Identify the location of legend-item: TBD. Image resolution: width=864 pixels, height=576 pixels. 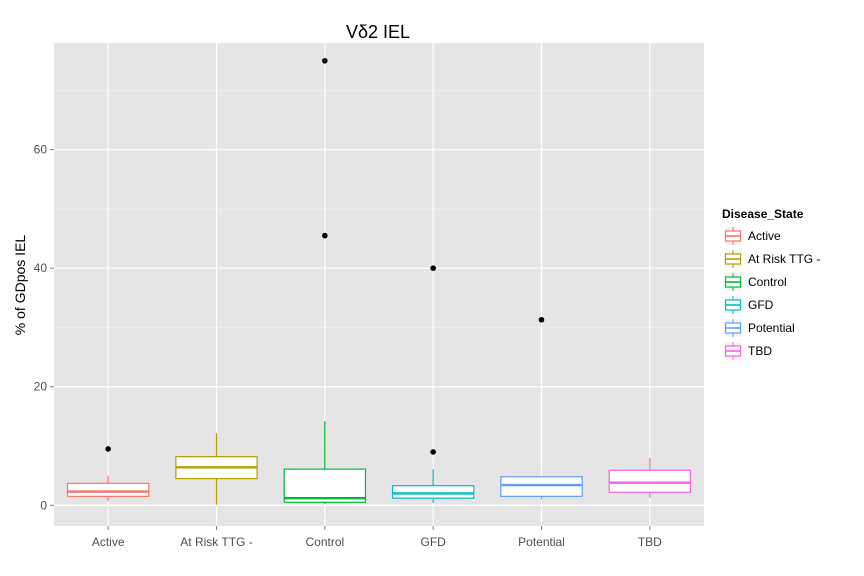
(747, 351).